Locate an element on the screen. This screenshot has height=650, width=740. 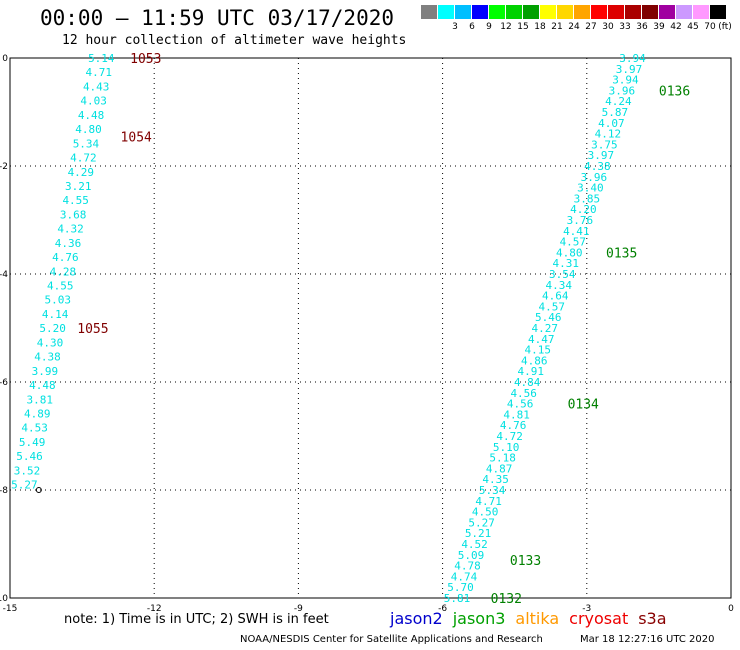
wave-height-value: 4.81 is located at coordinates (516, 414).